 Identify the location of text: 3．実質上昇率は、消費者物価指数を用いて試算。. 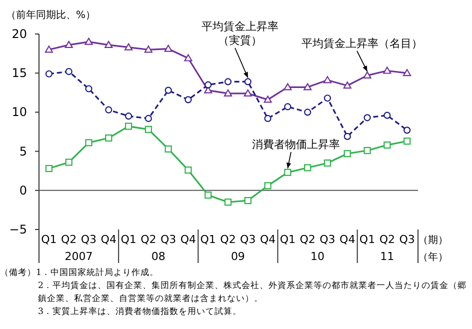
(139, 312).